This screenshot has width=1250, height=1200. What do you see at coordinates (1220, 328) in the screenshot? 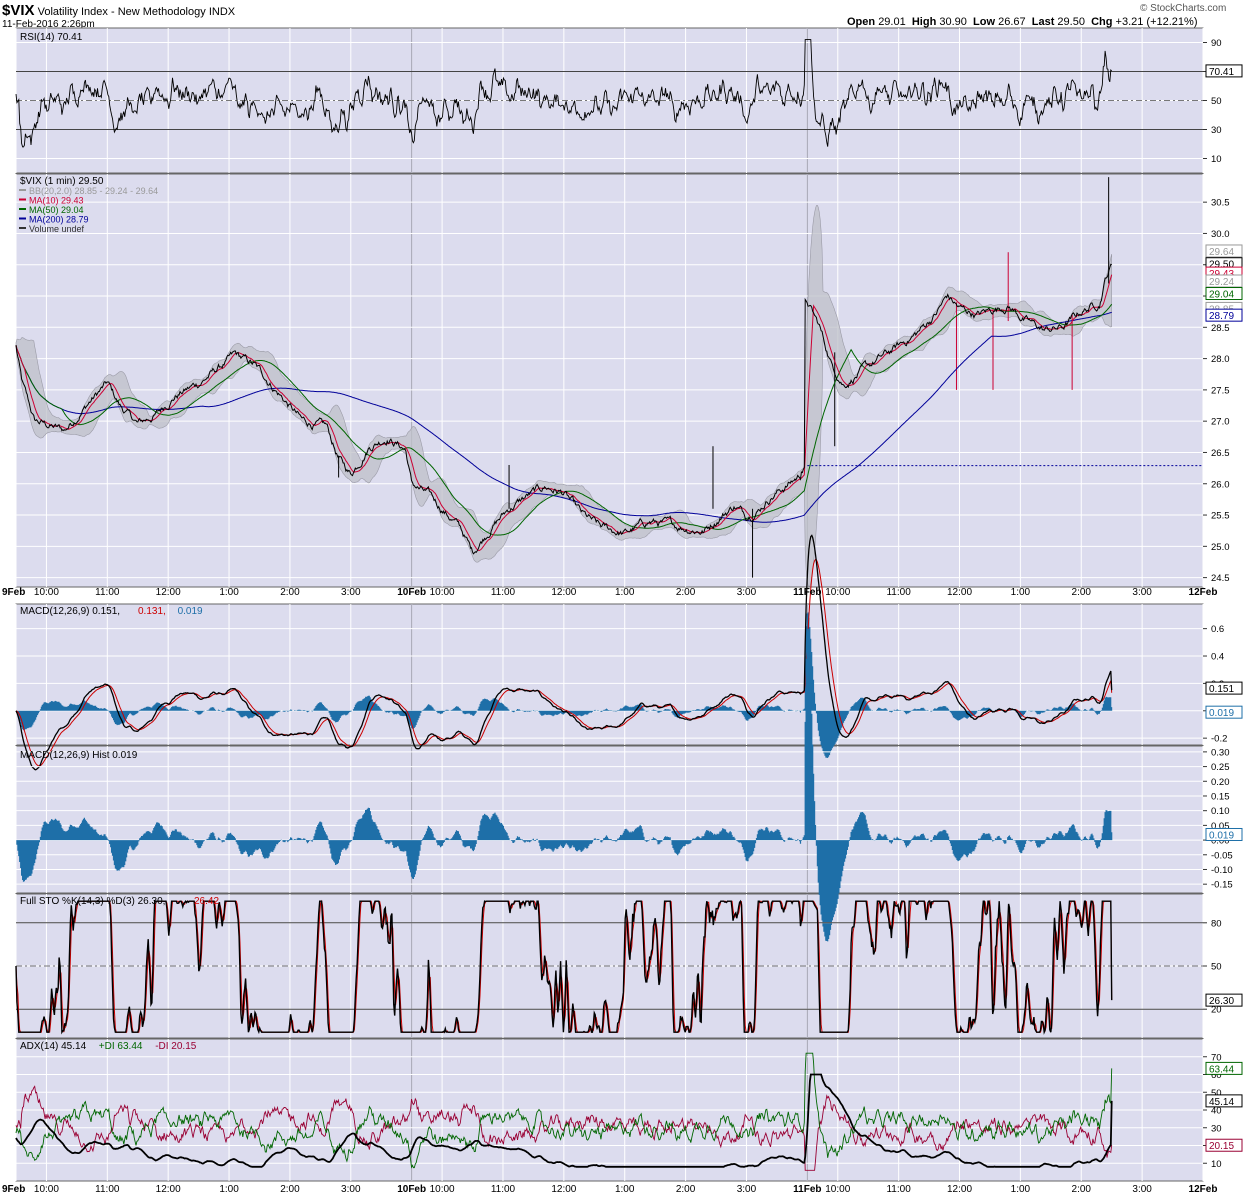
I see `y-tick-label: 28.5` at bounding box center [1220, 328].